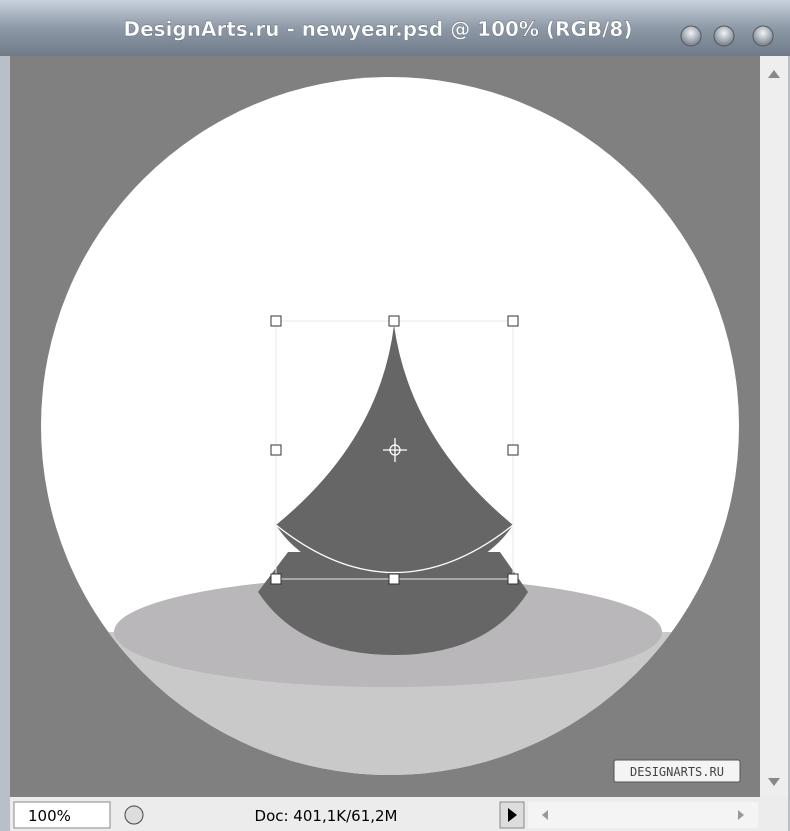 The height and width of the screenshot is (831, 790). I want to click on tree-lower-tier, so click(393, 603).